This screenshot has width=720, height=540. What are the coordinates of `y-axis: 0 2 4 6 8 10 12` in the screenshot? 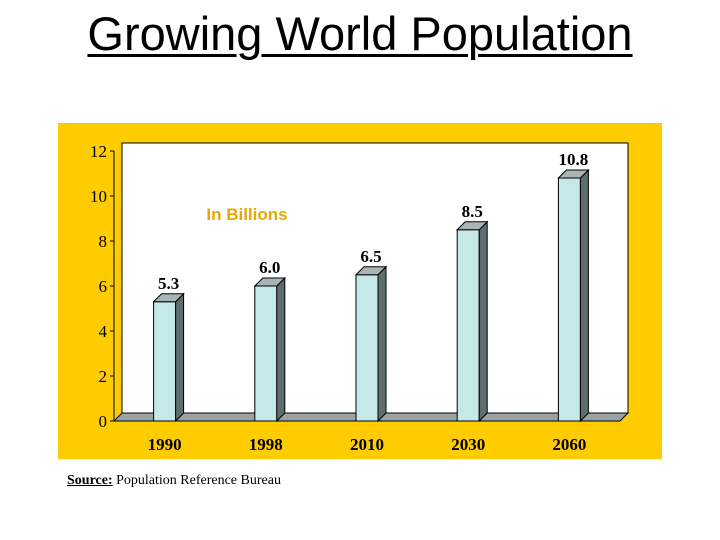 It's located at (102, 286).